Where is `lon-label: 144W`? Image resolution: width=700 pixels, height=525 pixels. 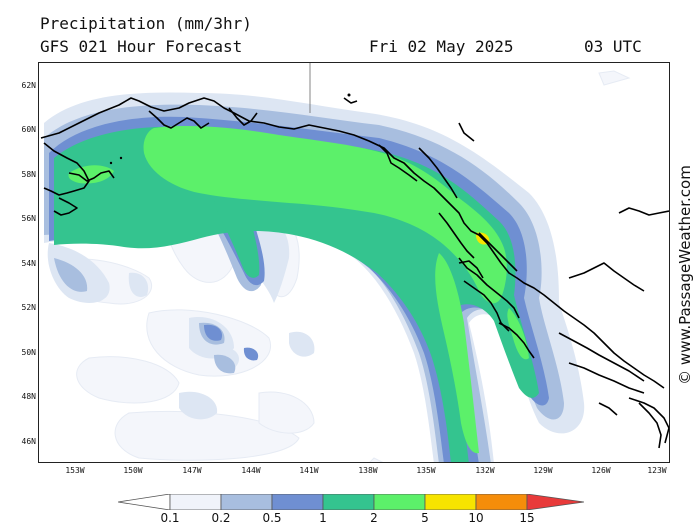
lon-label: 144W is located at coordinates (251, 470).